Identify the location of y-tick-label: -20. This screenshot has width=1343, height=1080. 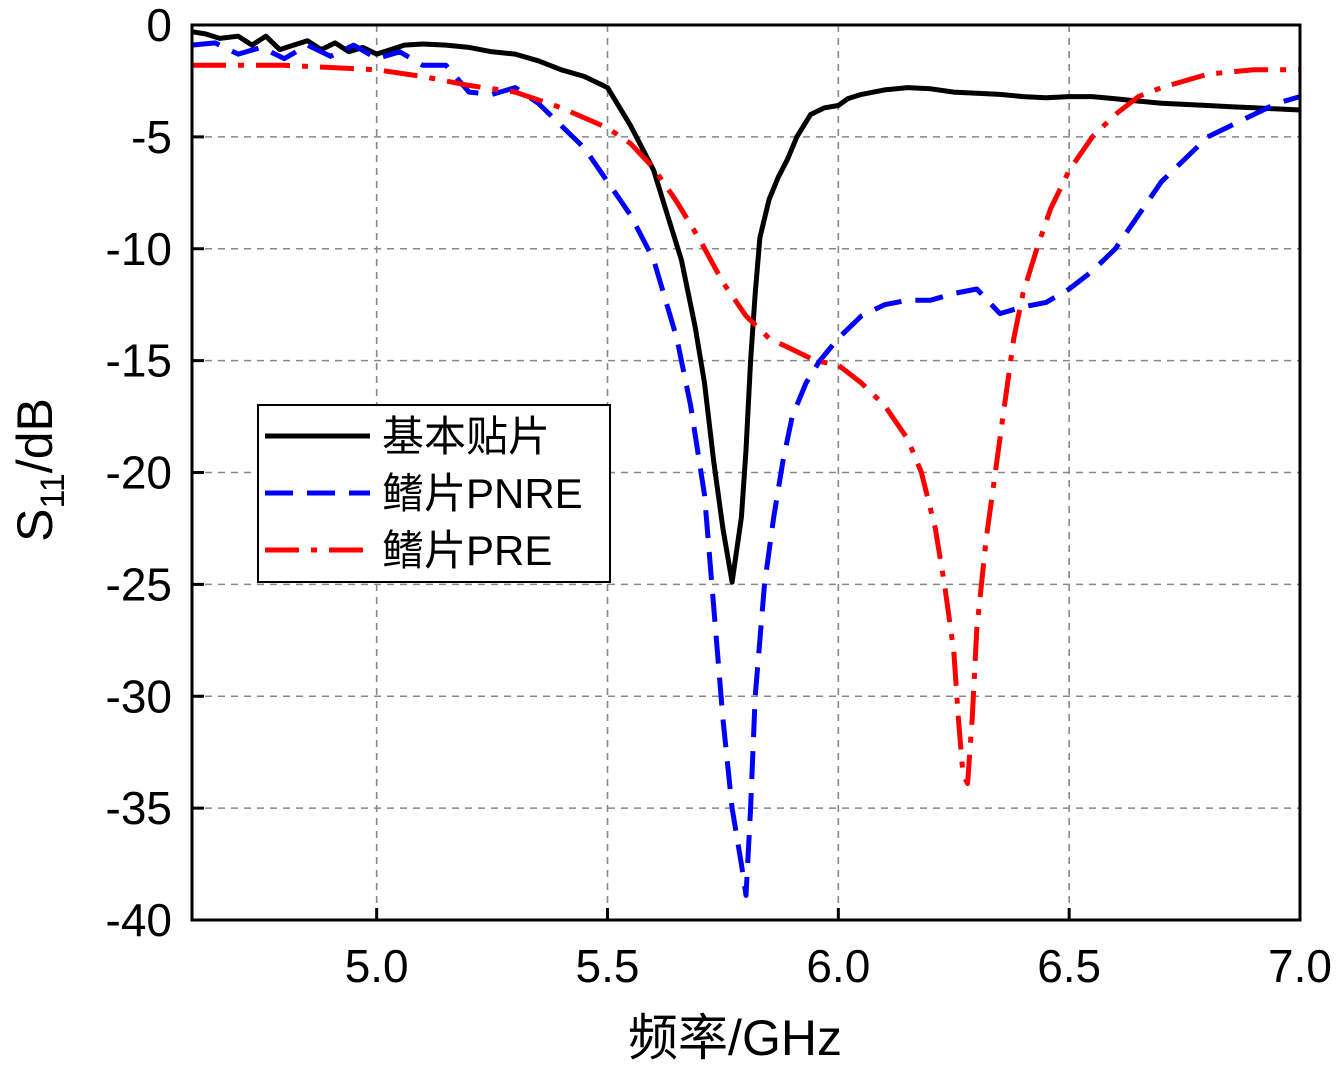
(139, 473).